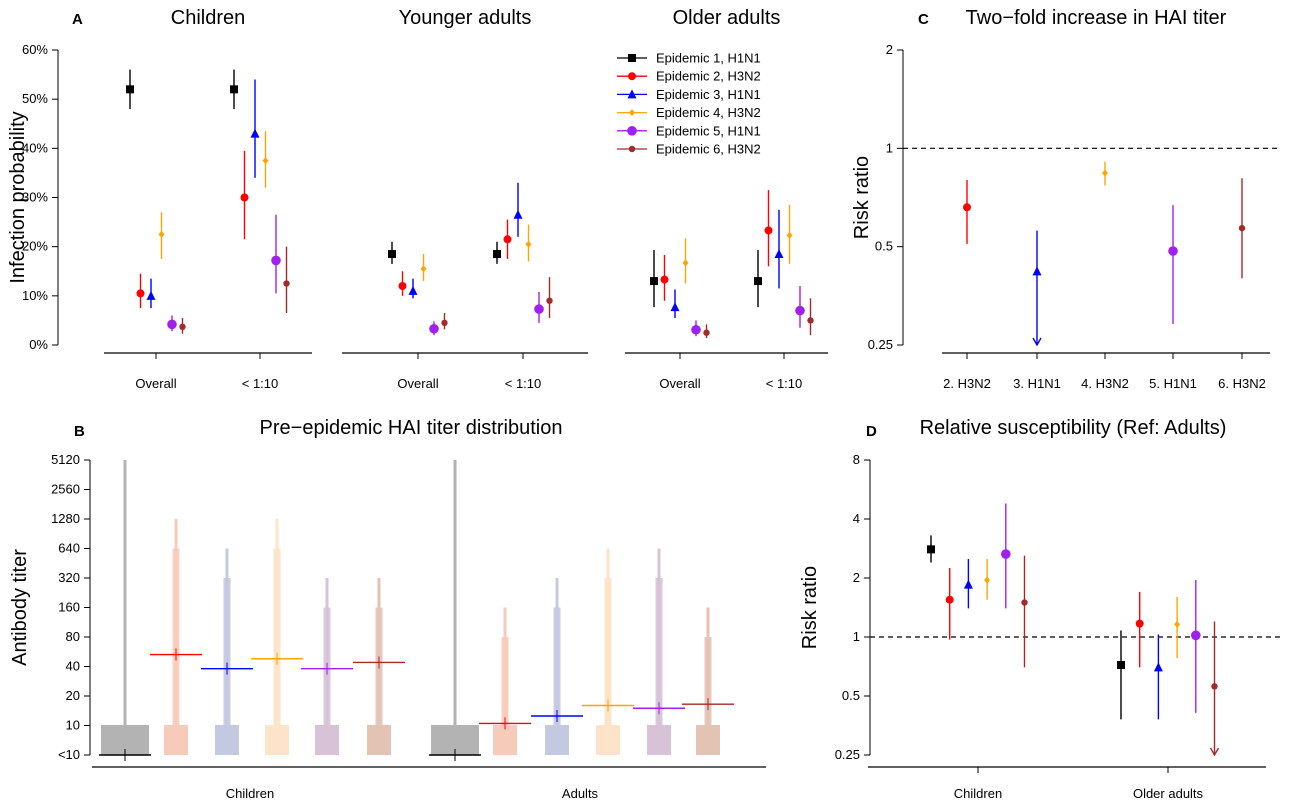 This screenshot has height=804, width=1293. I want to click on panel-c-series-4-point, so click(1105, 173).